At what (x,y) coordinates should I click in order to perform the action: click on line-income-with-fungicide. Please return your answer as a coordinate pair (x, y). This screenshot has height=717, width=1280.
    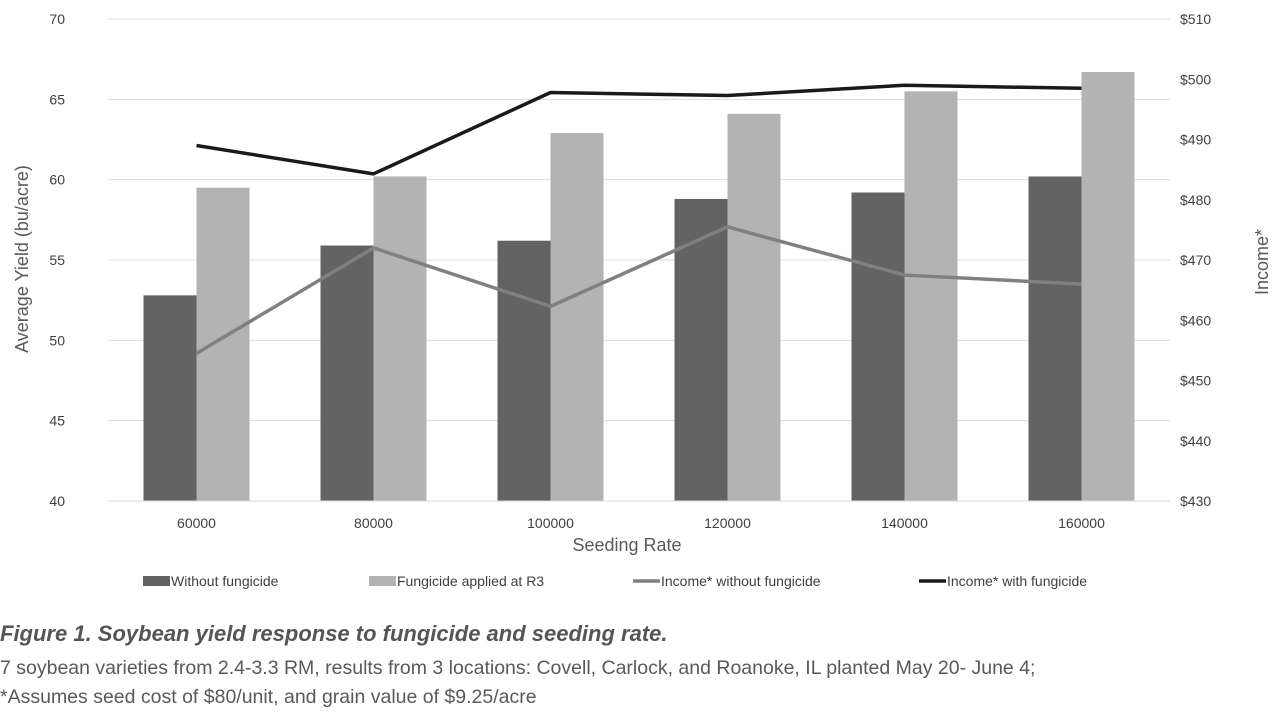
    Looking at the image, I should click on (639, 129).